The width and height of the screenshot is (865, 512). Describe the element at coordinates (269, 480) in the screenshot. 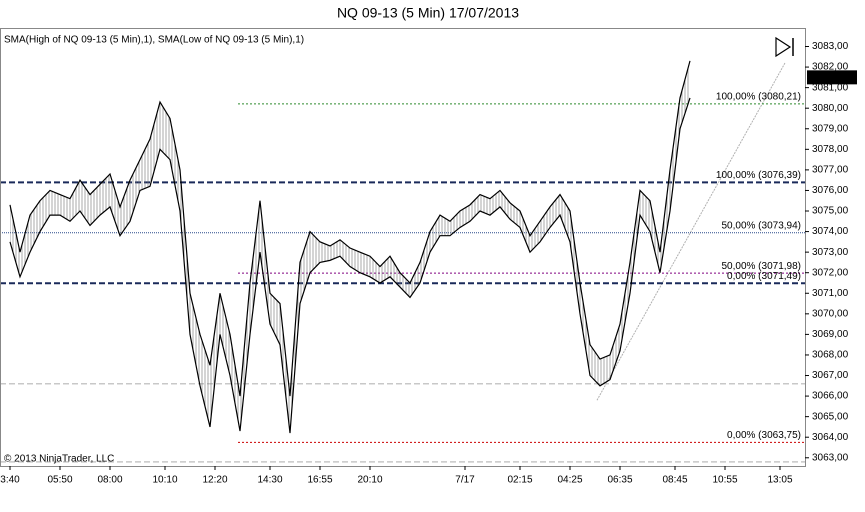

I see `x-tick-label: 14:30` at that location.